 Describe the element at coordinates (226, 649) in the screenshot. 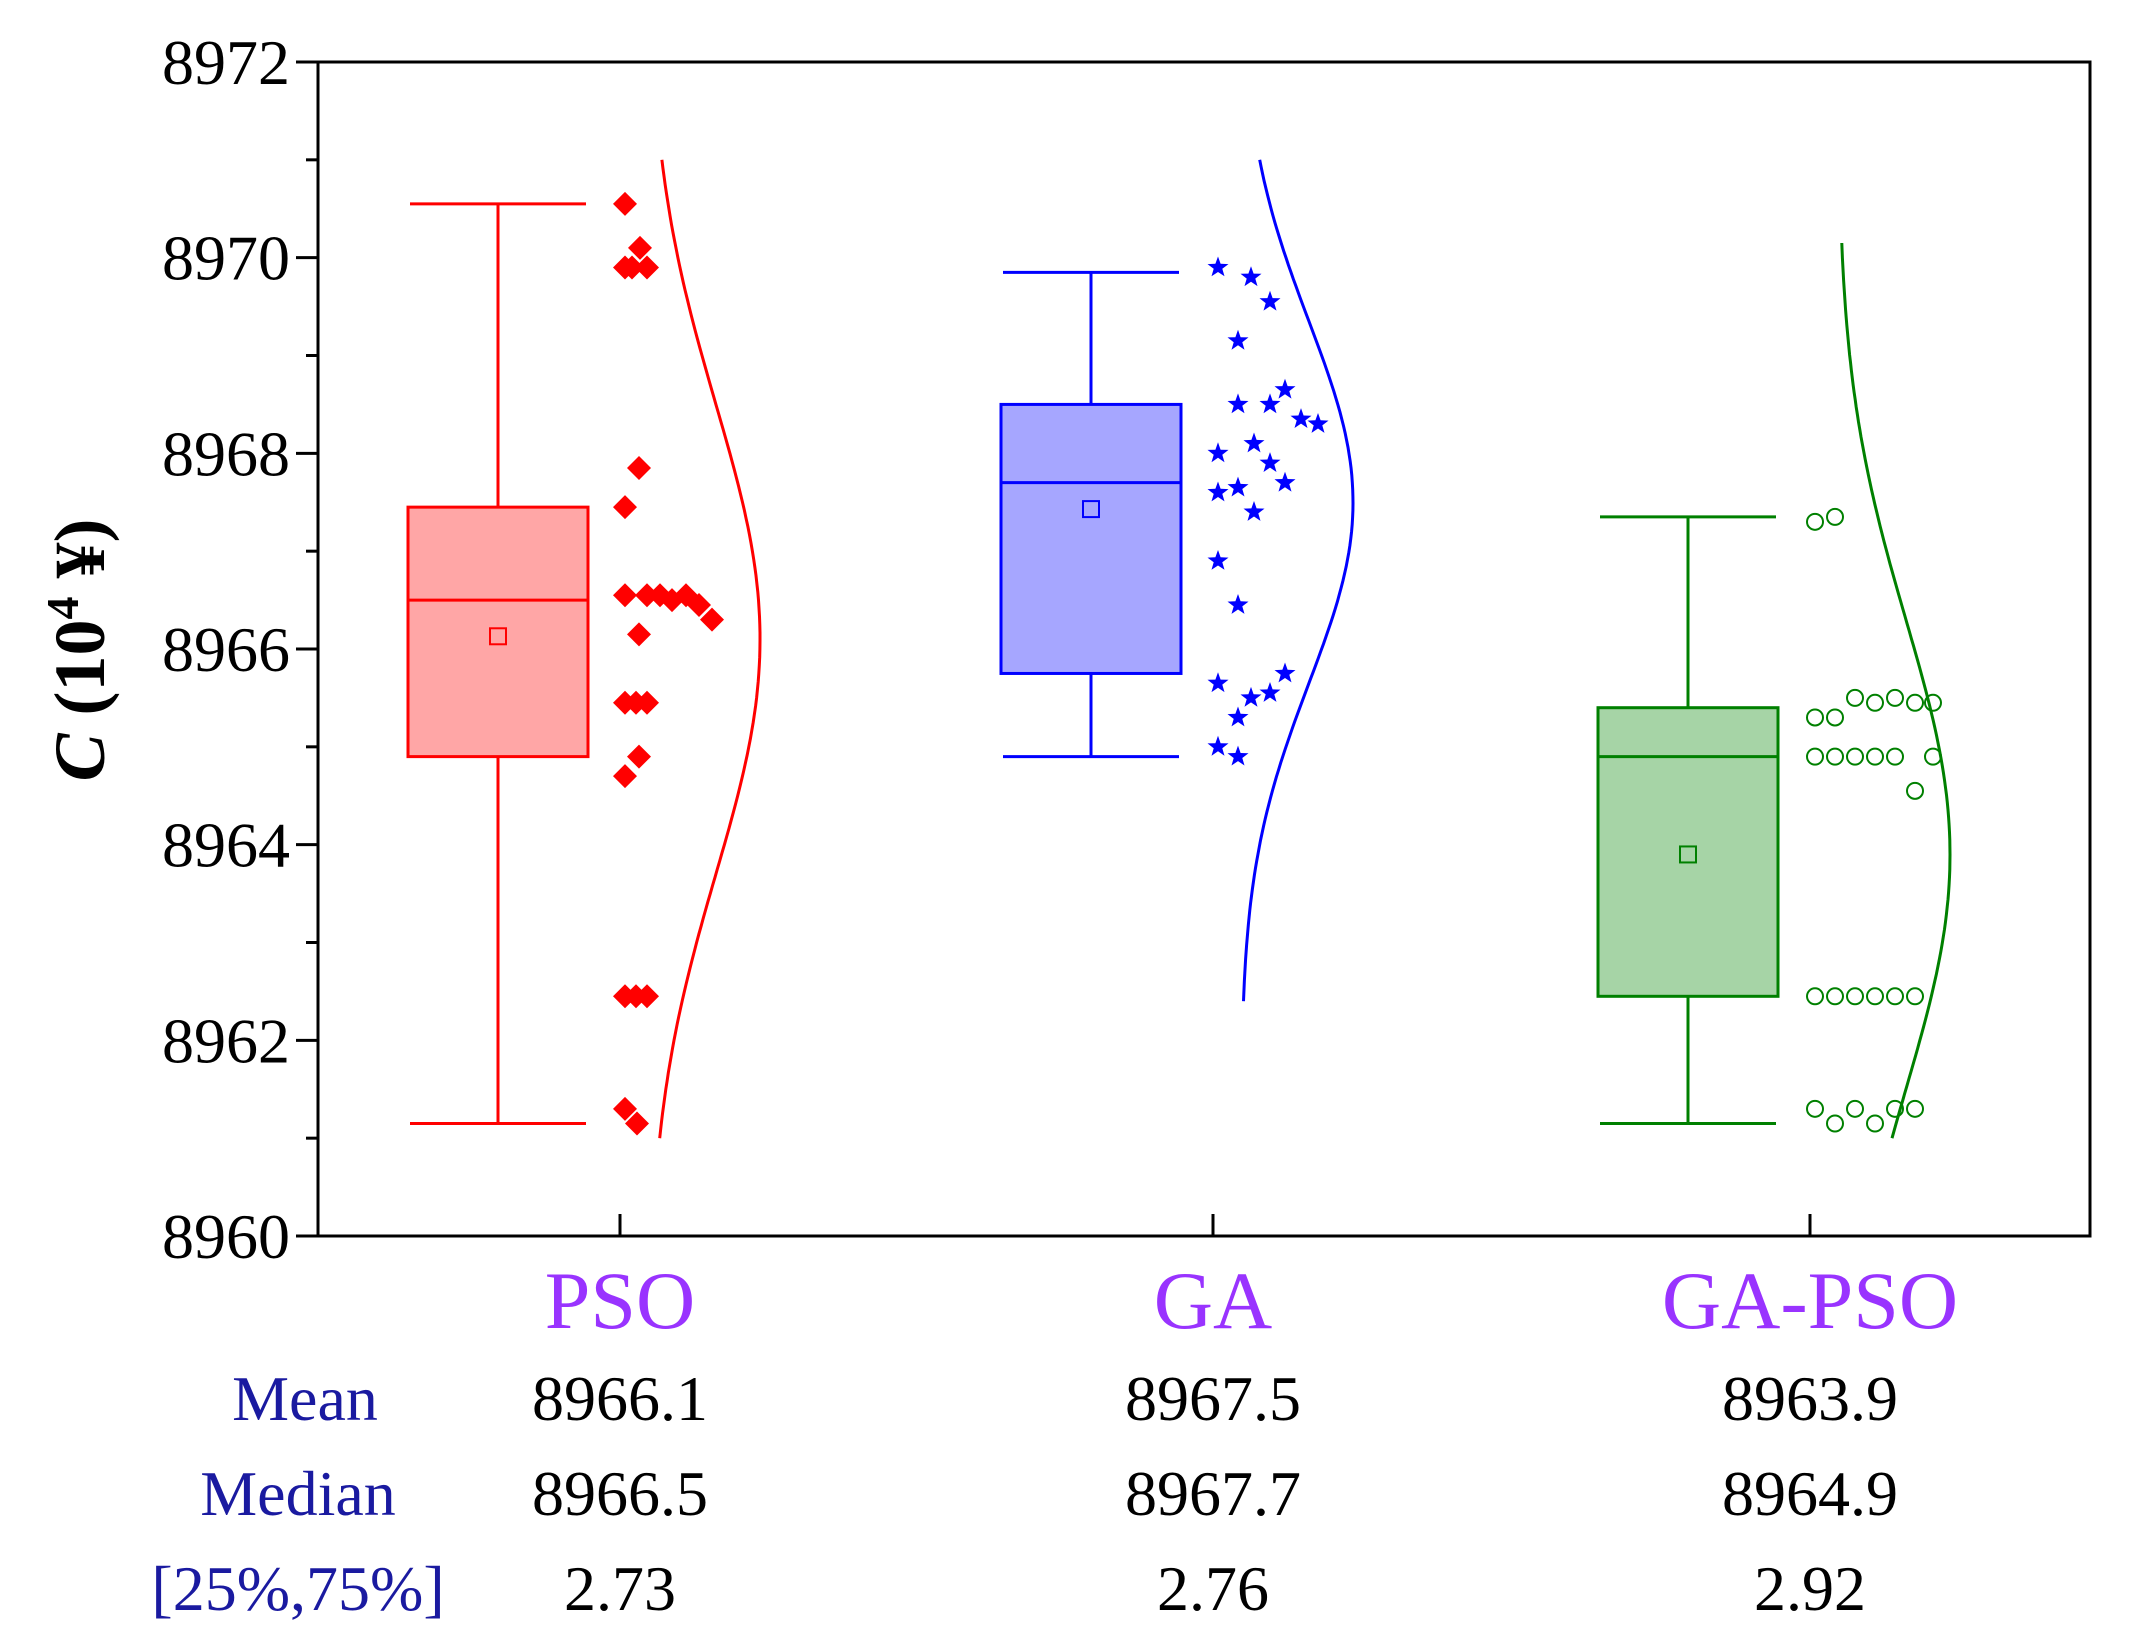

I see `y-tick-label: 8966` at that location.